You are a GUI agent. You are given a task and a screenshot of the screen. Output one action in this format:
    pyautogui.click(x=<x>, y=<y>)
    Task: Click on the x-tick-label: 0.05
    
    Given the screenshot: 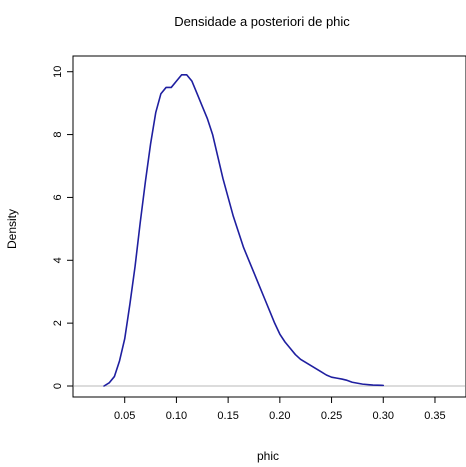 What is the action you would take?
    pyautogui.click(x=124, y=416)
    